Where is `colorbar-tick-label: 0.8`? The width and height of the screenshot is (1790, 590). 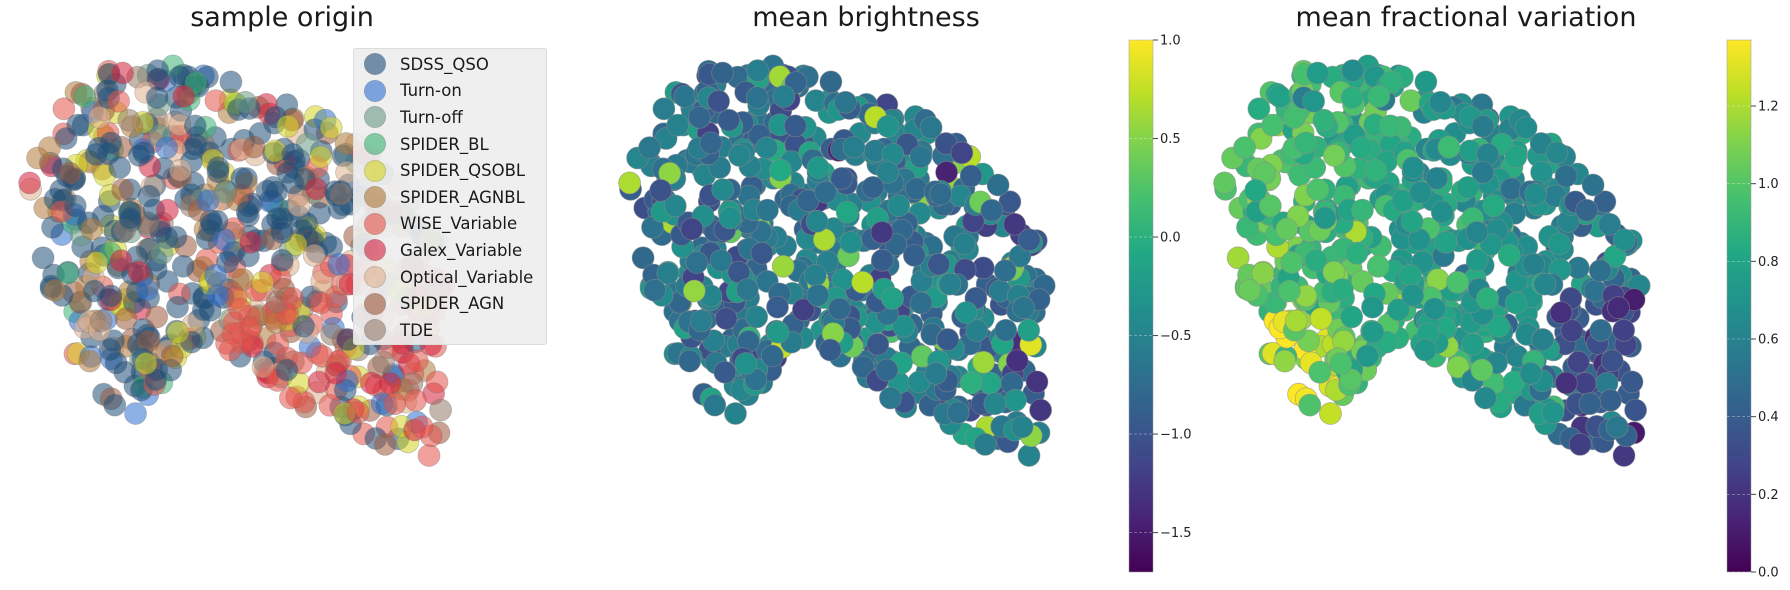
colorbar-tick-label: 0.8 is located at coordinates (1768, 262).